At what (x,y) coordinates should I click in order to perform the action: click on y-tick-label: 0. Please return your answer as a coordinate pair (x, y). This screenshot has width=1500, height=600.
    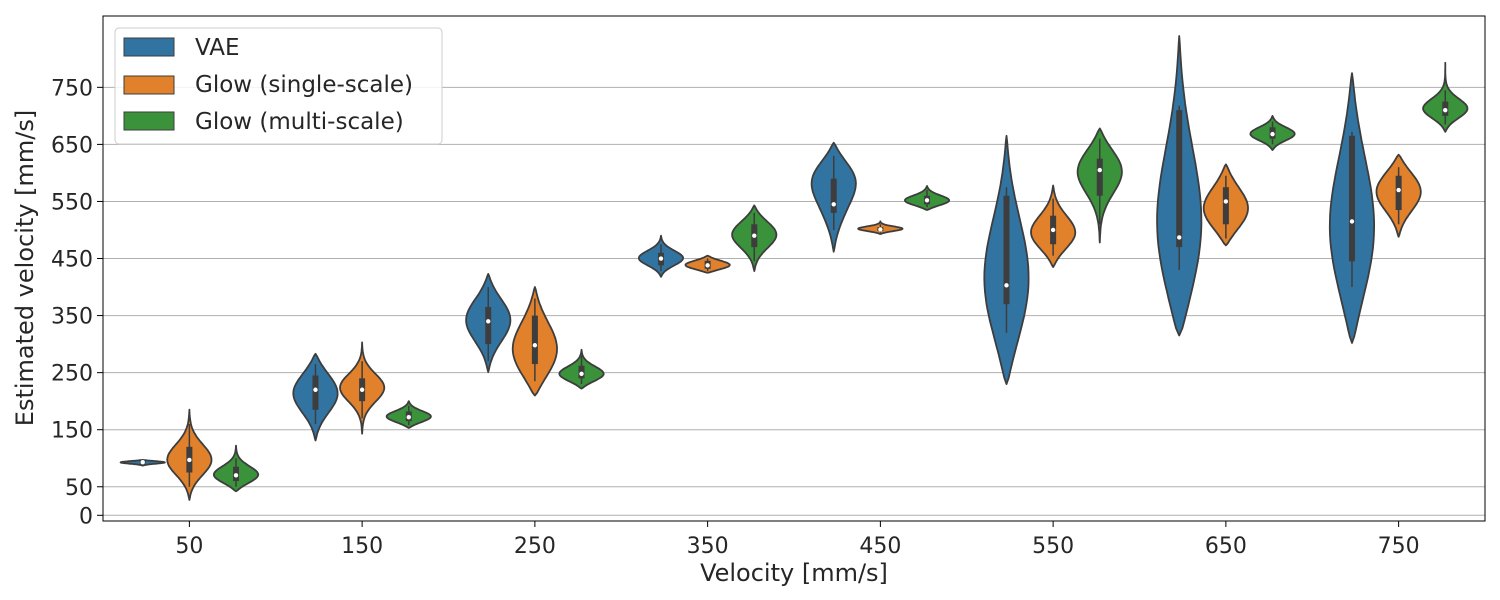
    Looking at the image, I should click on (86, 516).